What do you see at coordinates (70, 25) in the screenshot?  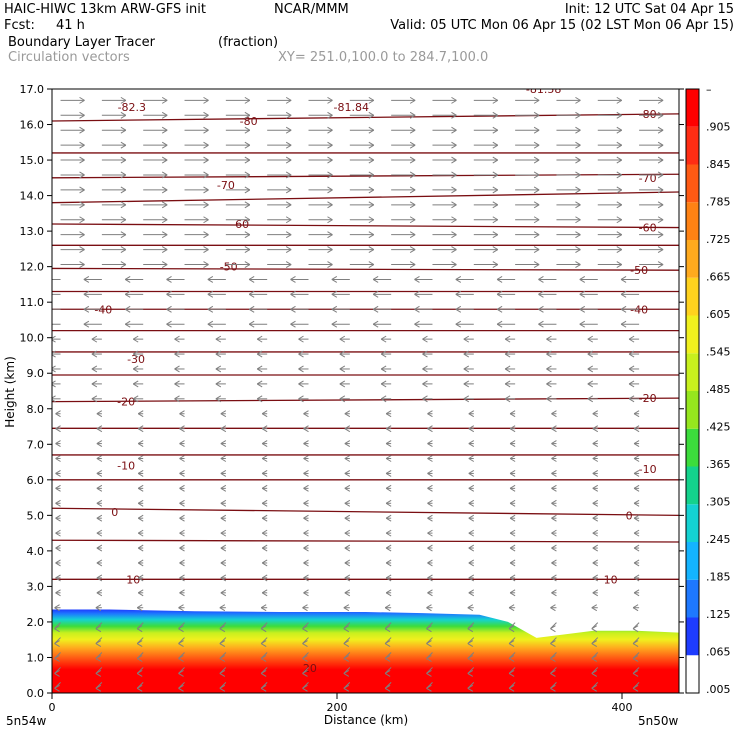 I see `forecast-hours: 41 h` at bounding box center [70, 25].